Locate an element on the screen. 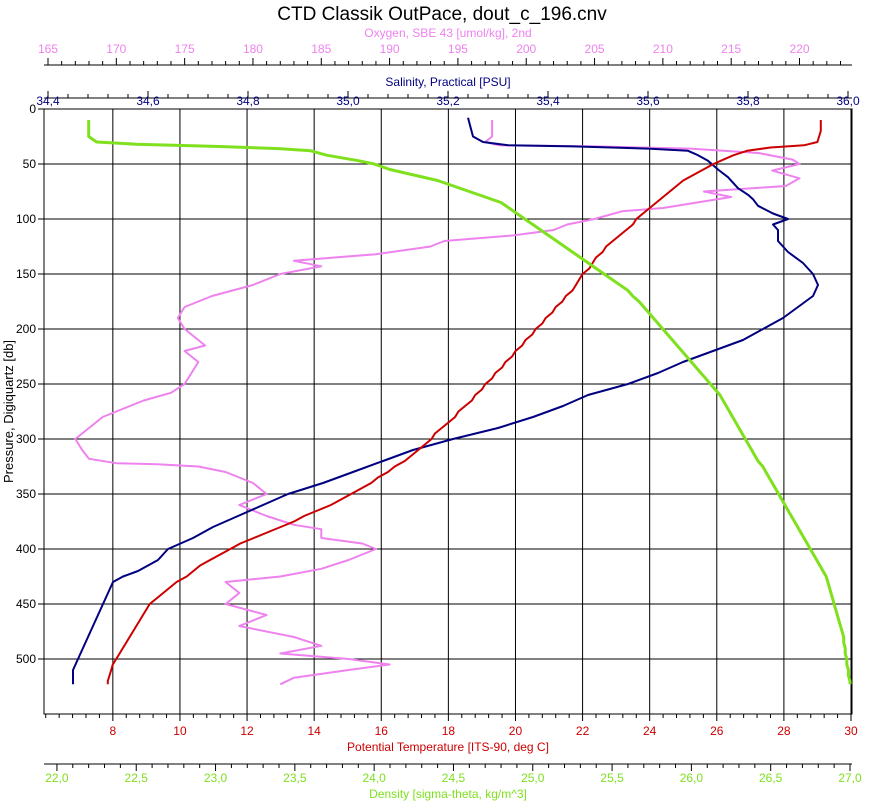 The height and width of the screenshot is (802, 880). density-axis-tick-label: 23,5 is located at coordinates (295, 778).